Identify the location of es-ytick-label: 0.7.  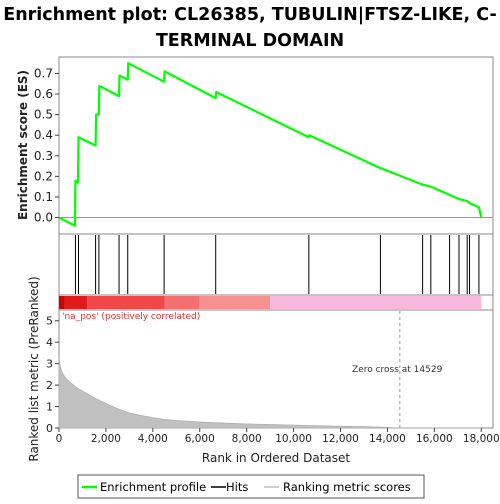
(43, 73).